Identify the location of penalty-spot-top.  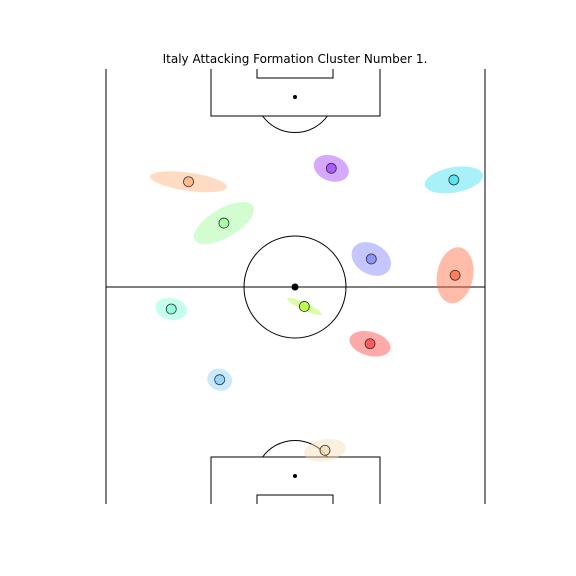
(295, 97).